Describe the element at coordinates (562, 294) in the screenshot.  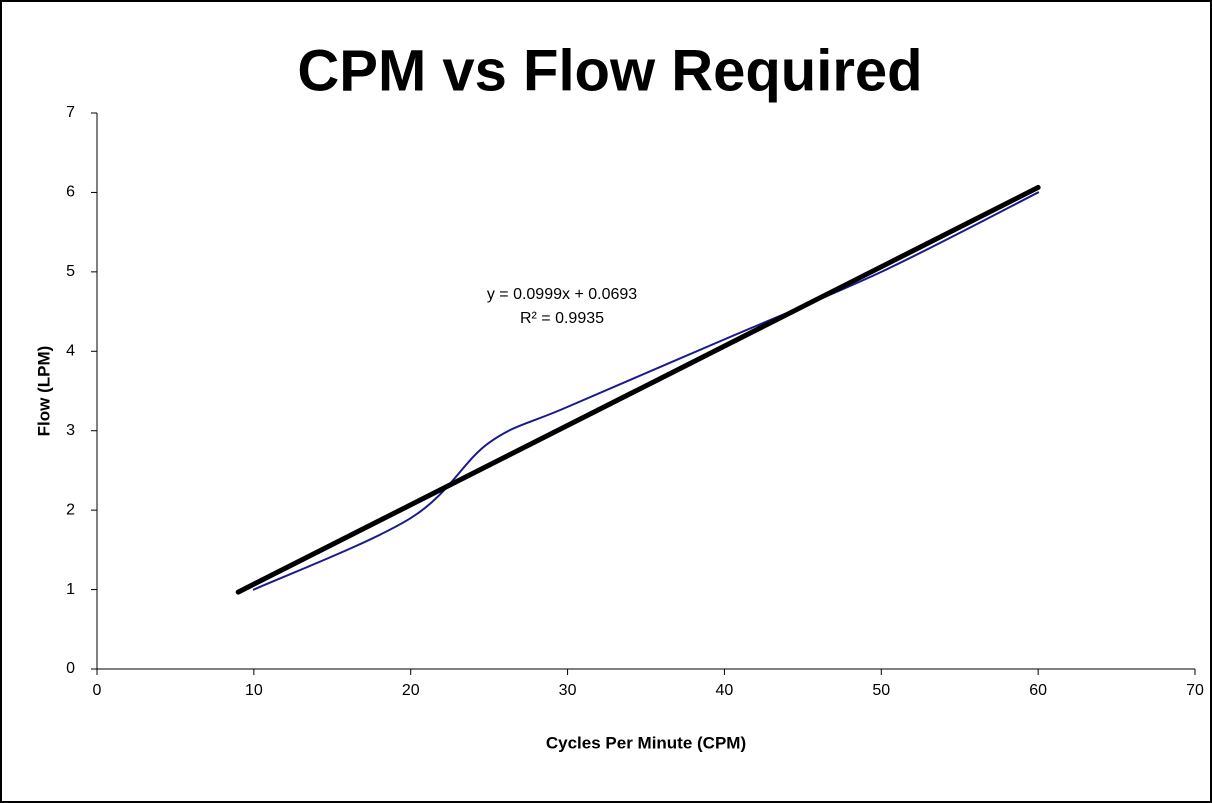
I see `trendline-equation: y = 0.0999x + 0.0693` at that location.